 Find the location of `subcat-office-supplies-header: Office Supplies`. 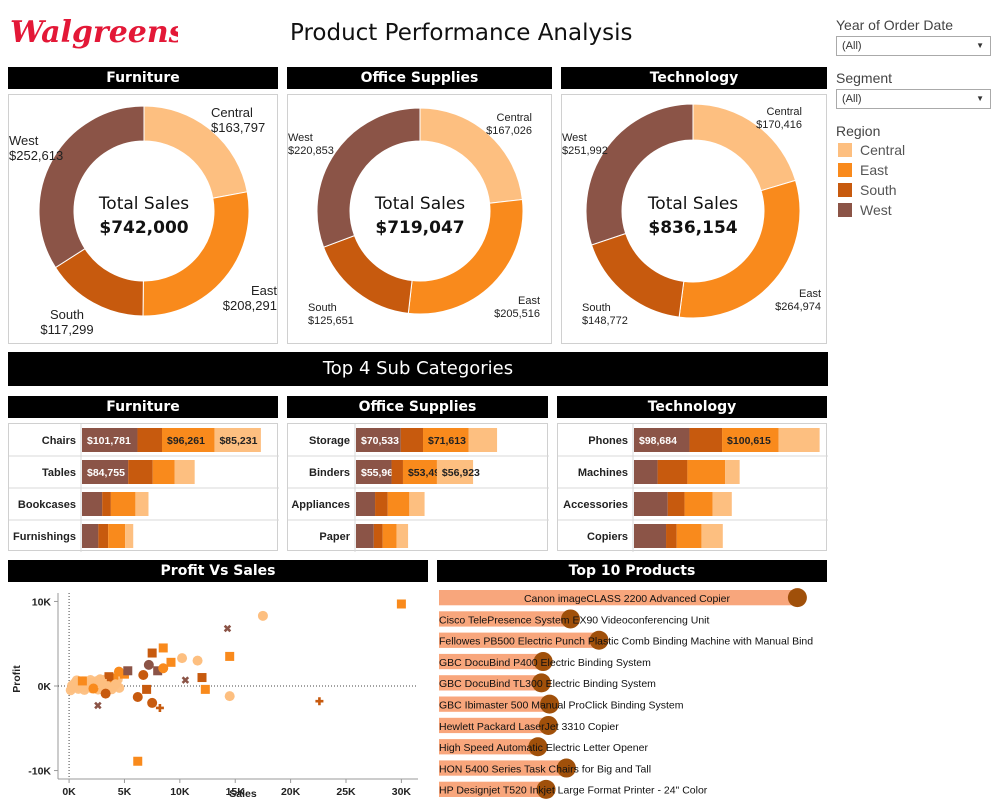

subcat-office-supplies-header: Office Supplies is located at coordinates (417, 407).